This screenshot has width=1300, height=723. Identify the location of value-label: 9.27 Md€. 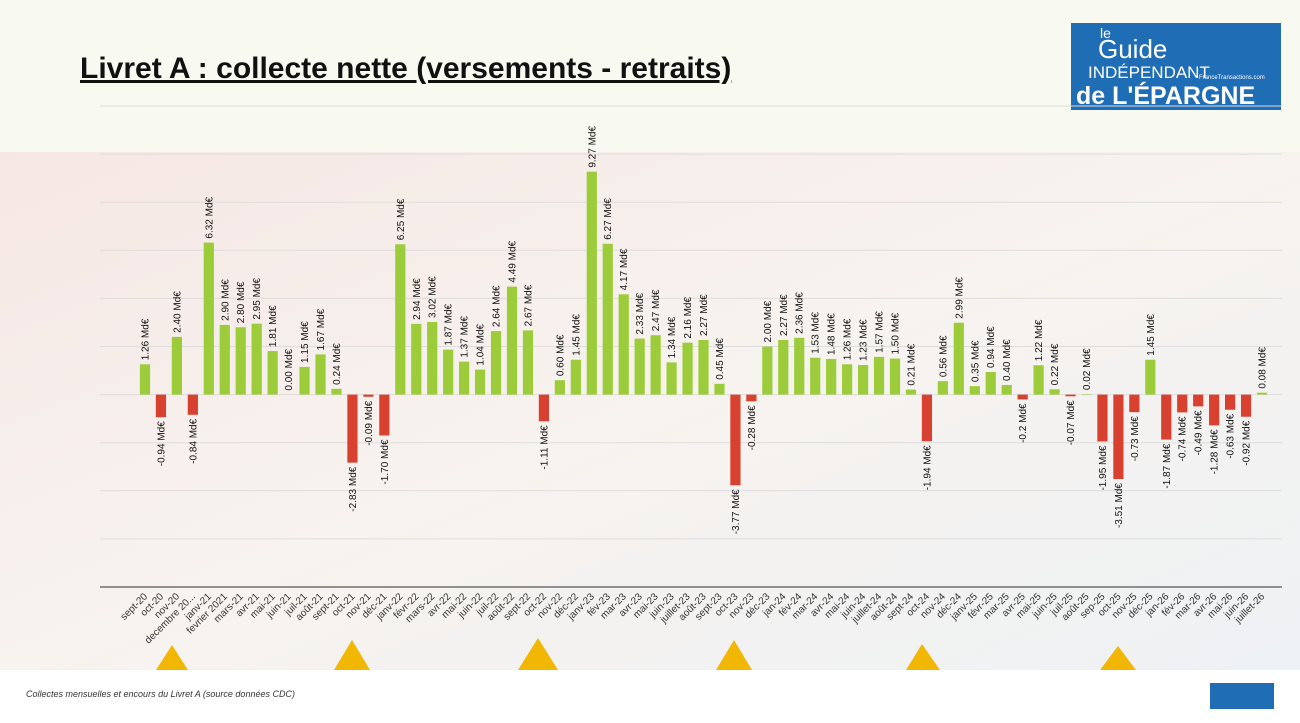
(592, 147).